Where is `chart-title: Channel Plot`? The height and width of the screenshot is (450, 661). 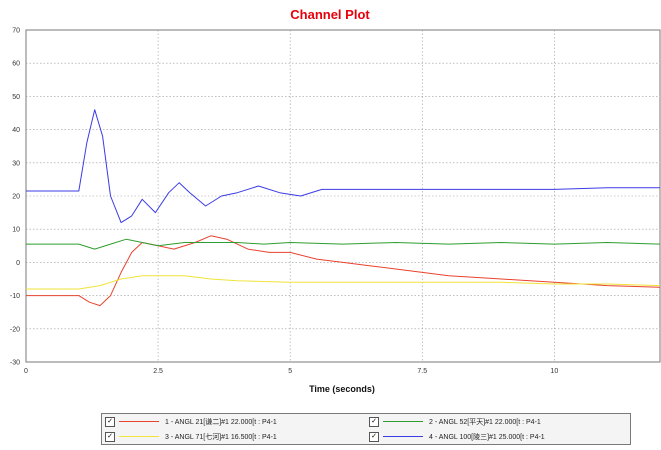
chart-title: Channel Plot is located at coordinates (330, 14).